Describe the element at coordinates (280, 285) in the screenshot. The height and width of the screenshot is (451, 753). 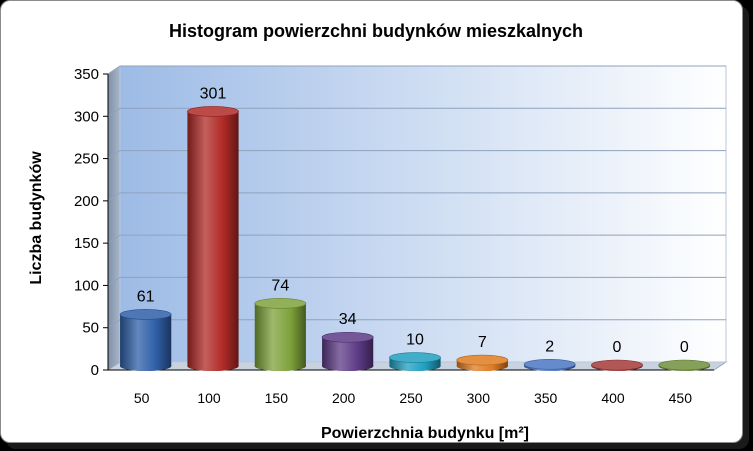
I see `data-label: 74` at that location.